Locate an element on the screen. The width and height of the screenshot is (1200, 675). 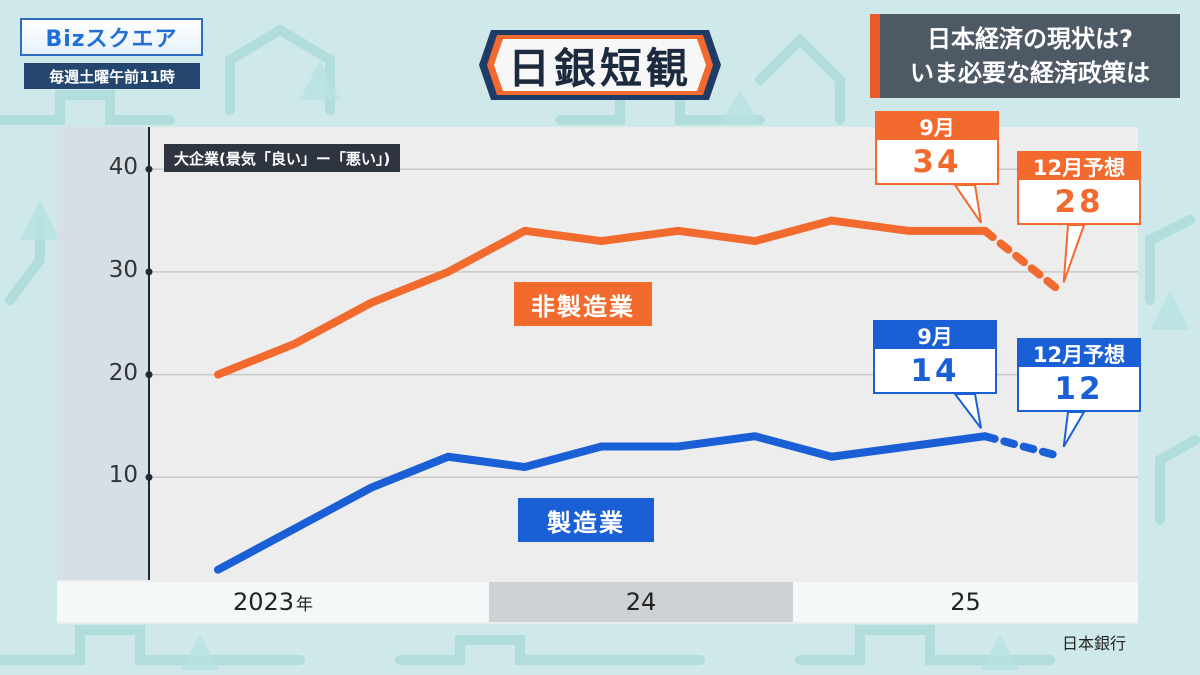
program-logo-text: Bizスクエア is located at coordinates (111, 39).